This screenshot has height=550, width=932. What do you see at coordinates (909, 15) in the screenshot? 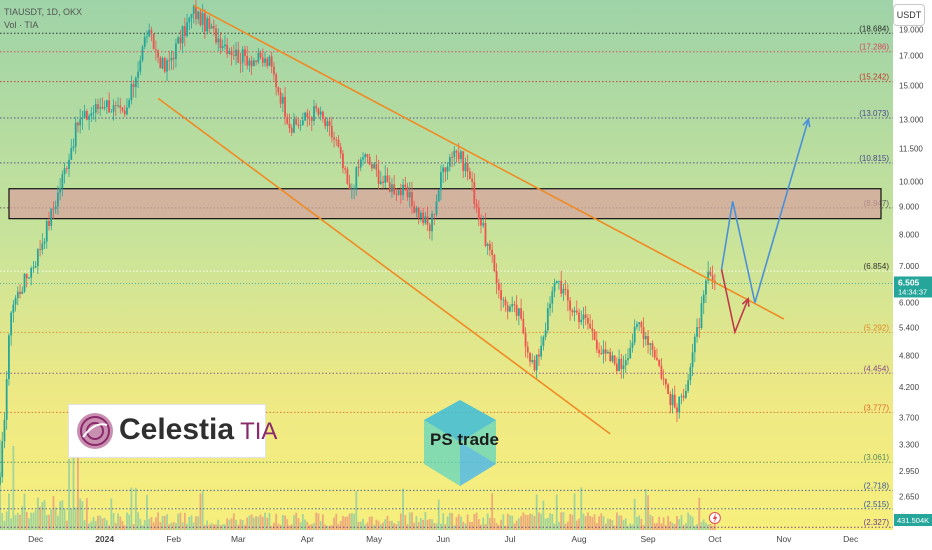
I see `currency-unit-button: USDT` at bounding box center [909, 15].